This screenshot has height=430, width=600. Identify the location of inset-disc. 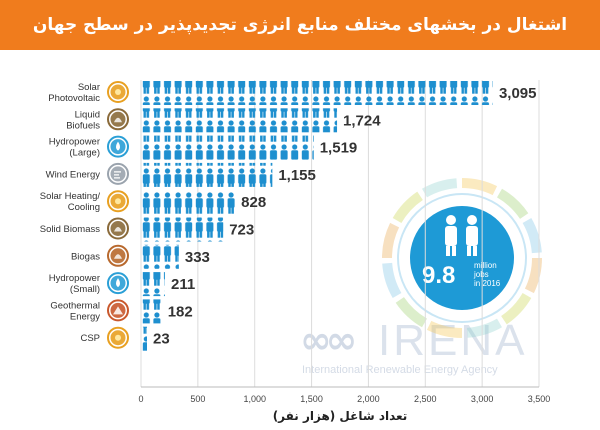
(462, 258).